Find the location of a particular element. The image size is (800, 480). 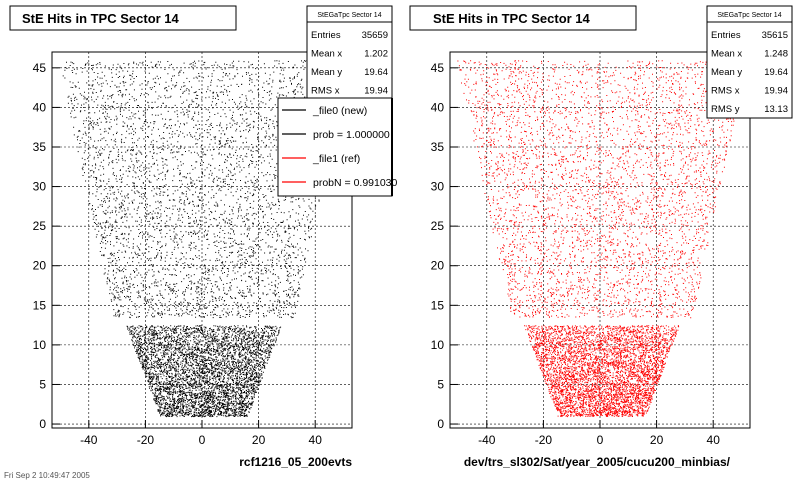

stats-value: 13.13 is located at coordinates (776, 109).